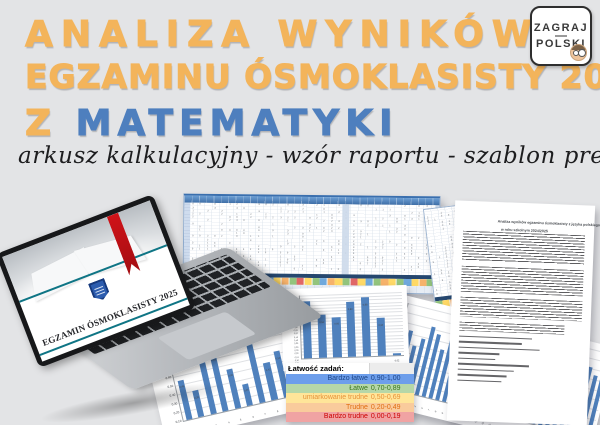 The image size is (600, 425). I want to click on legend-row-range: 0,00-0,19, so click(385, 417).